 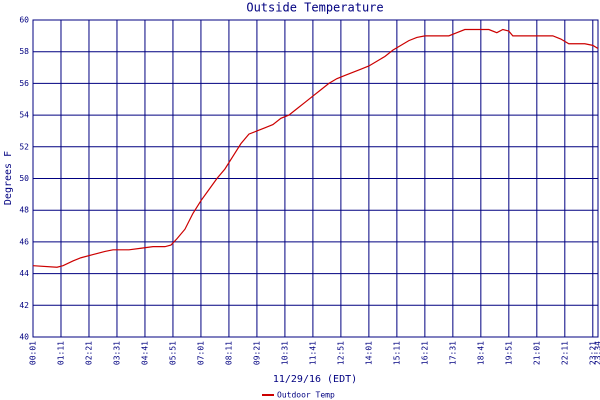 What do you see at coordinates (508, 353) in the screenshot?
I see `x-tick-label: 19:51` at bounding box center [508, 353].